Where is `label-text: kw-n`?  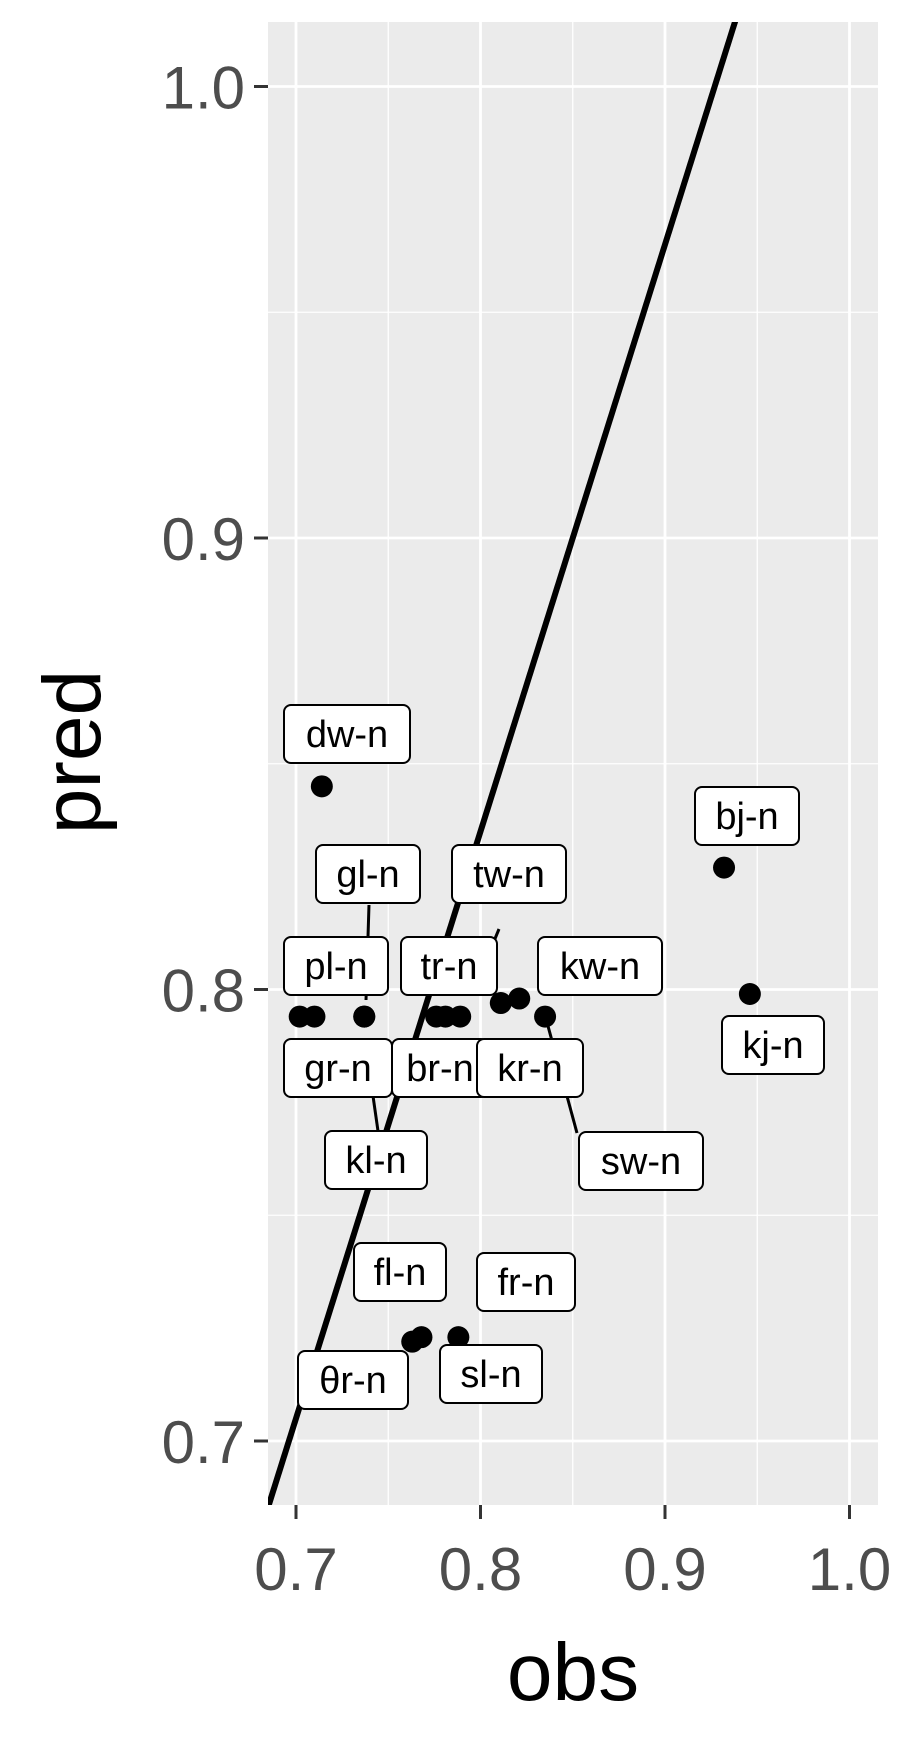 label-text: kw-n is located at coordinates (600, 967).